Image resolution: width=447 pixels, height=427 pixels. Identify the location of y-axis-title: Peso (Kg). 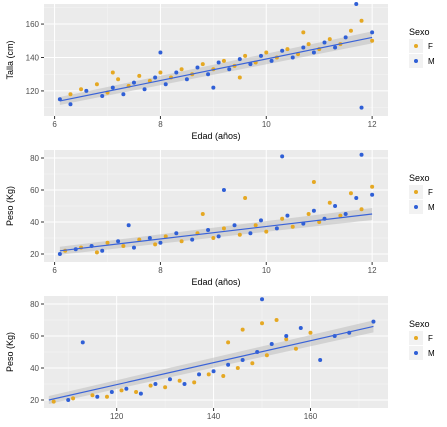
(10, 352).